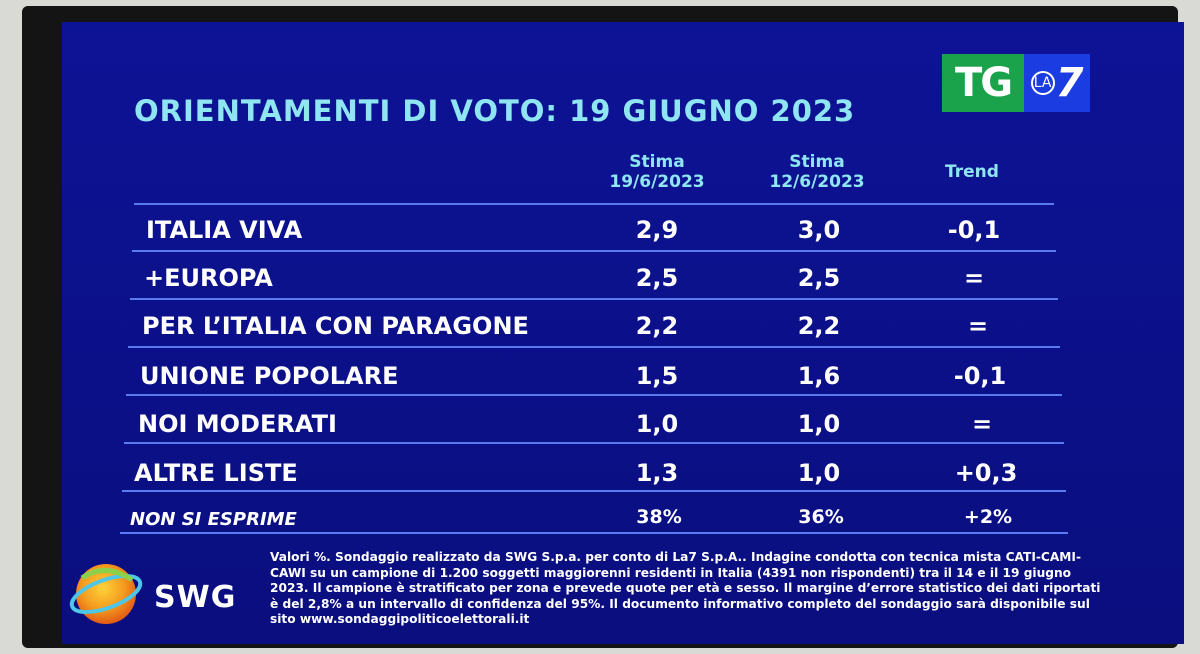  What do you see at coordinates (213, 519) in the screenshot?
I see `non-si-esprime-label: NON SI ESPRIME` at bounding box center [213, 519].